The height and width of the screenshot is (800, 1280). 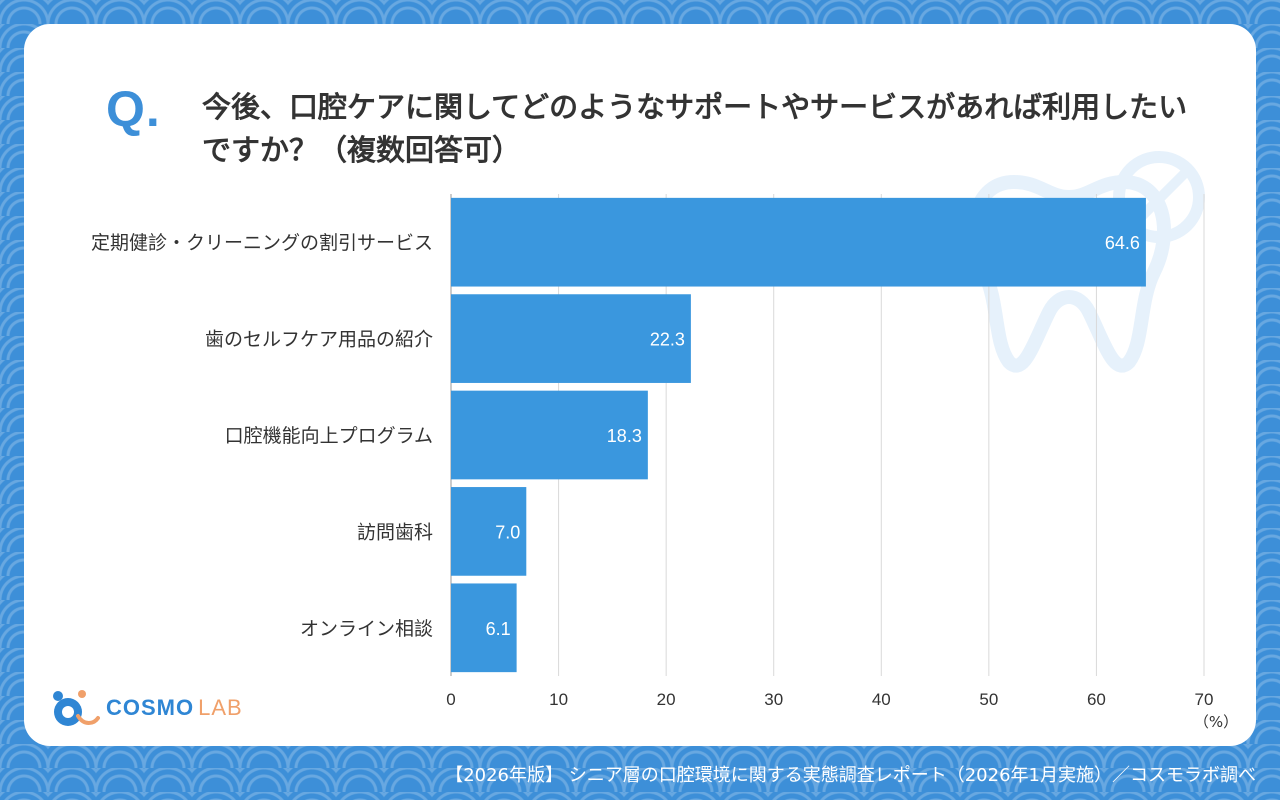 I want to click on bar-value-label: 6.1, so click(x=498, y=629).